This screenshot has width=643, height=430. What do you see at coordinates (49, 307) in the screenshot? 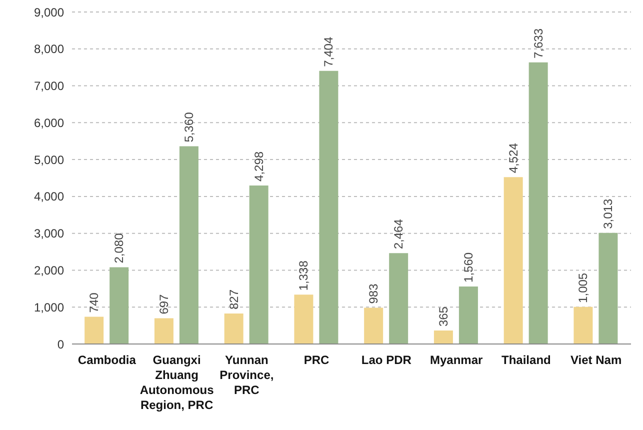
I see `y-tick-label: 1,000` at bounding box center [49, 307].